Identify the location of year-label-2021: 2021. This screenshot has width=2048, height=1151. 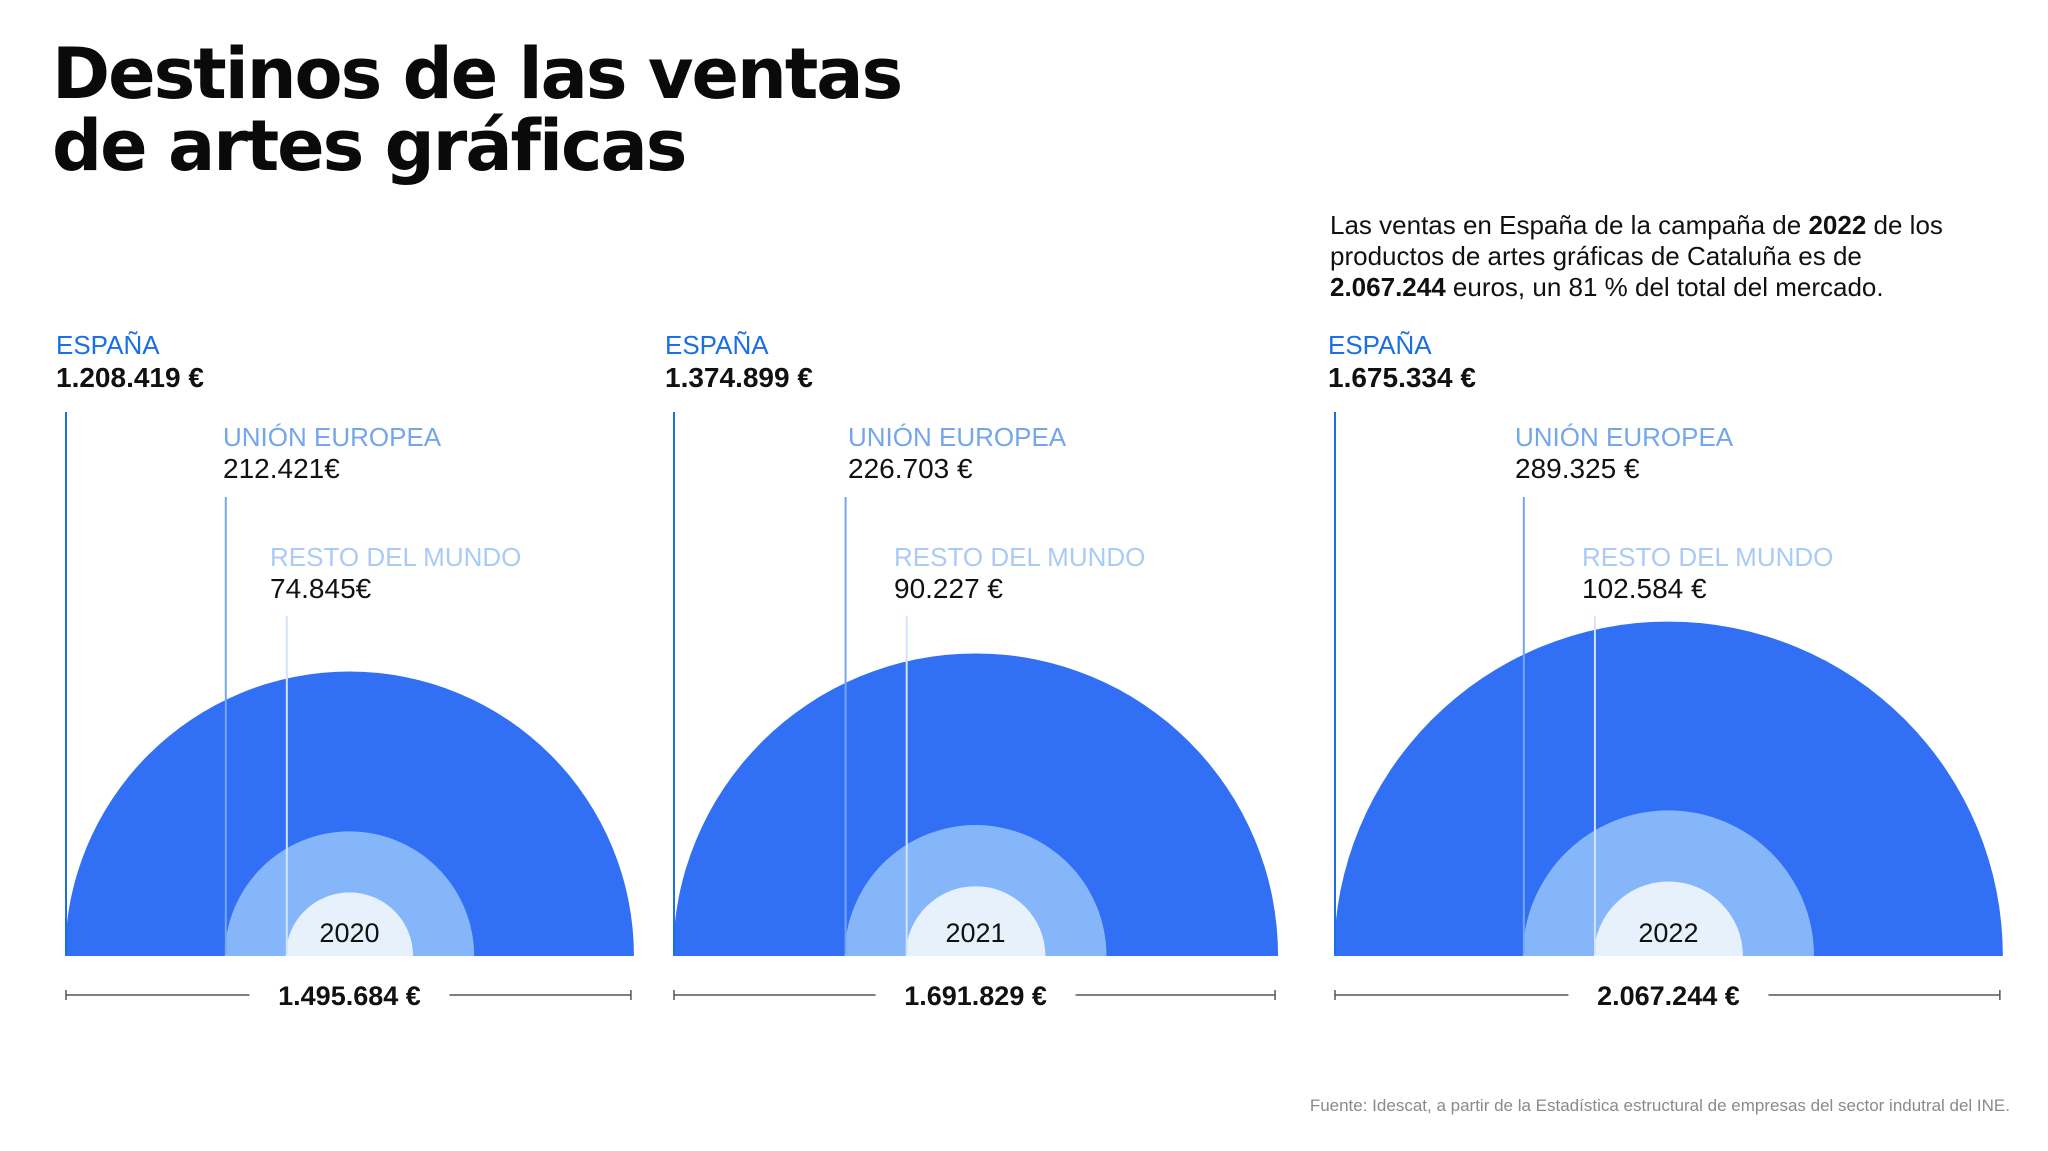
(976, 933).